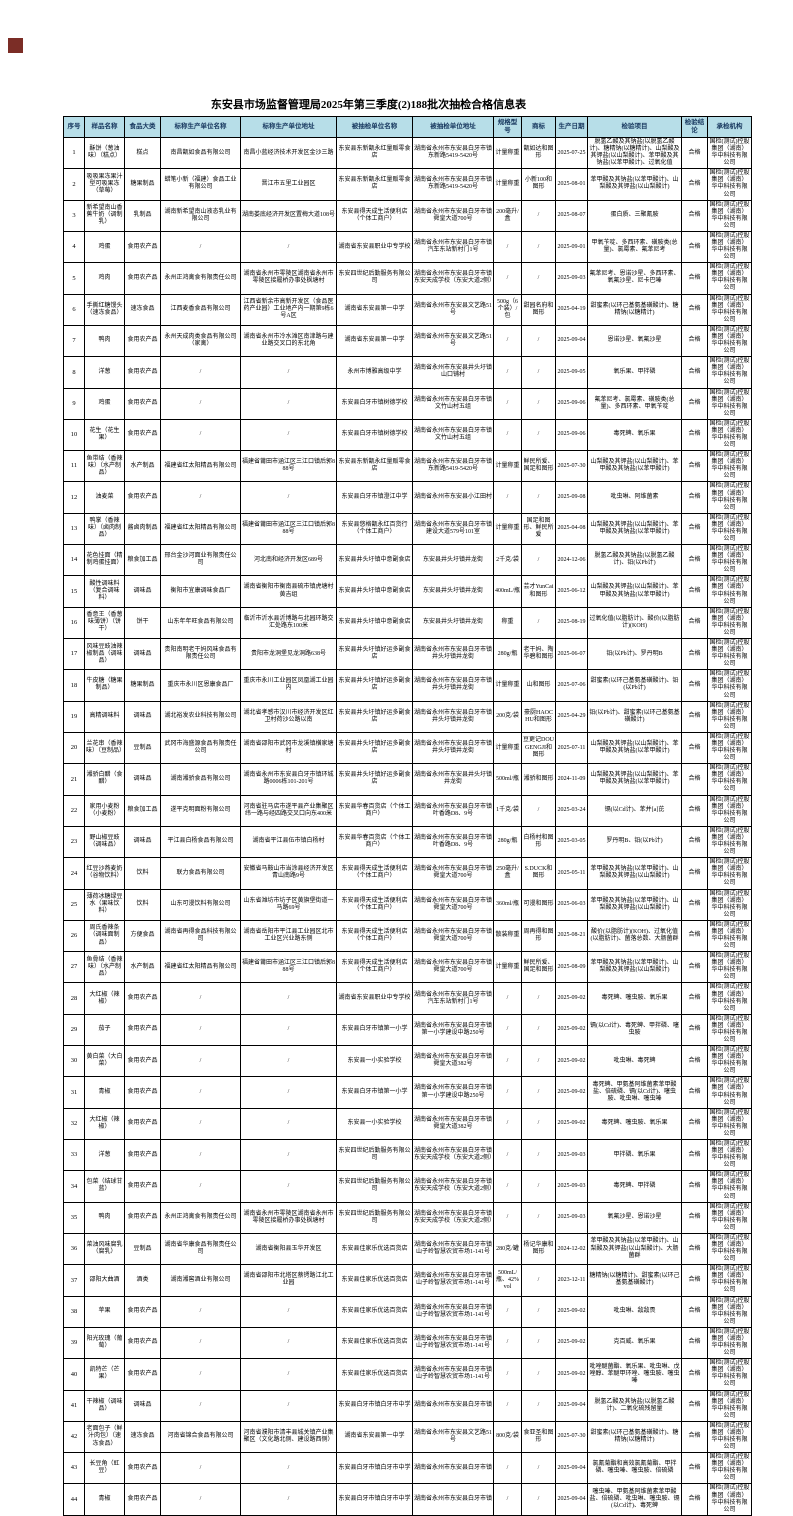  I want to click on table-cell: 蜡笔小新（福建）食品工业有限公司, so click(200, 184).